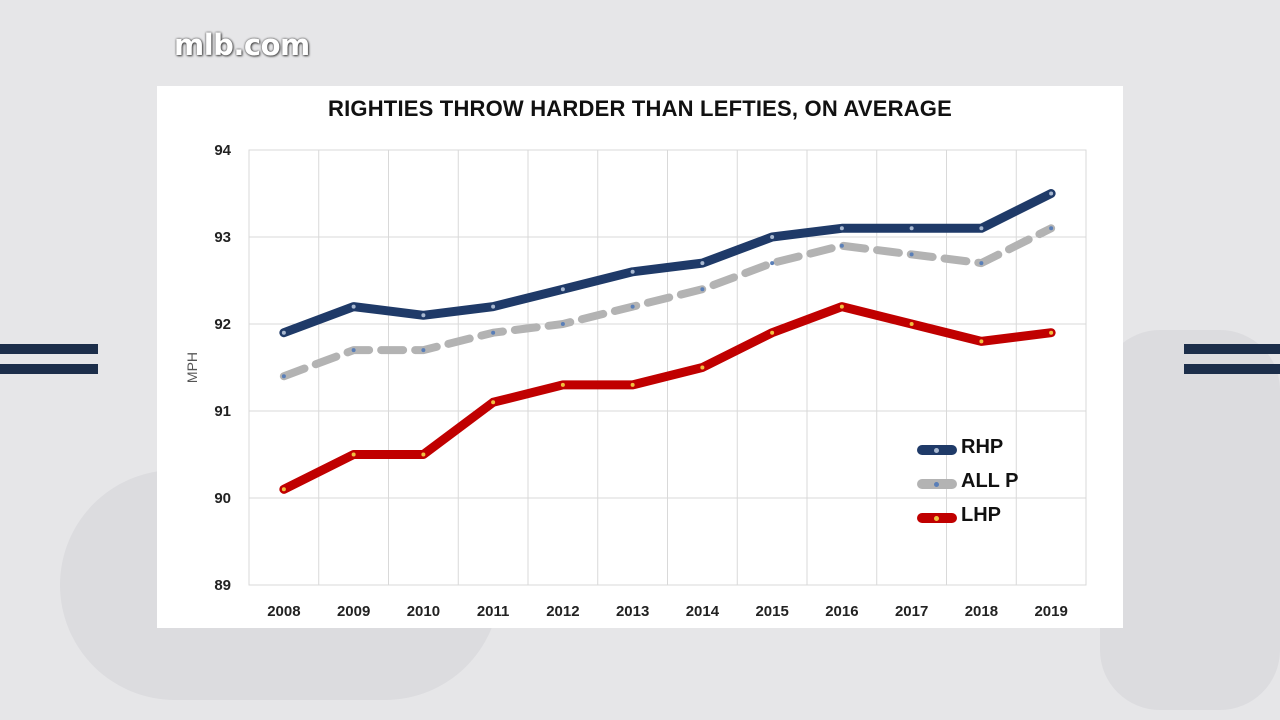  What do you see at coordinates (1190, 520) in the screenshot?
I see `background-shape` at bounding box center [1190, 520].